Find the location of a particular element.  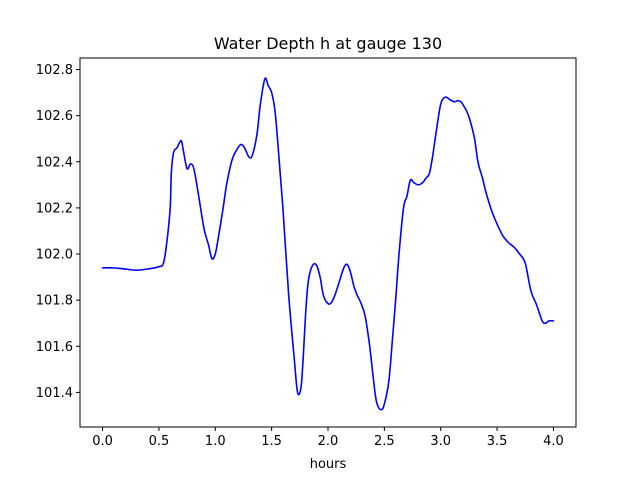

chart-title: Water Depth h at gauge 130 is located at coordinates (328, 43).